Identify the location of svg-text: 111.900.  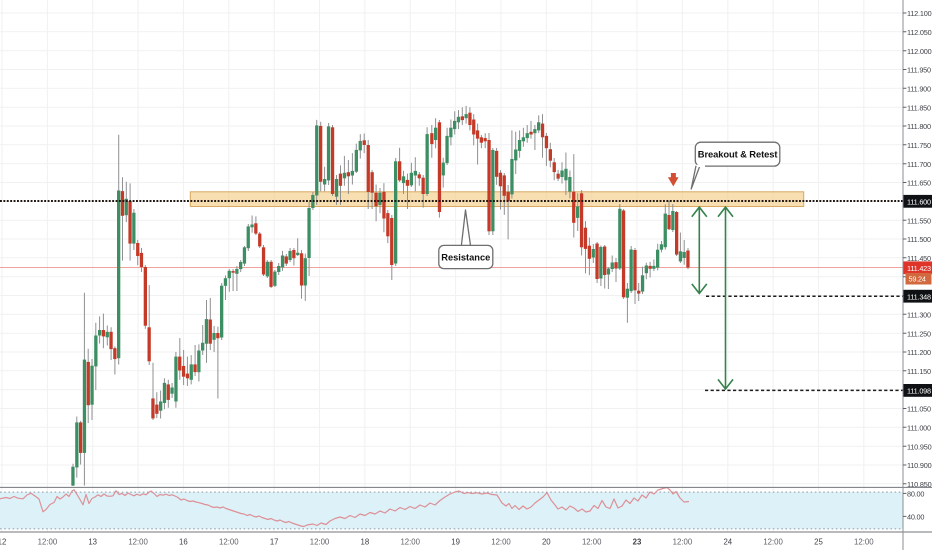
(919, 88).